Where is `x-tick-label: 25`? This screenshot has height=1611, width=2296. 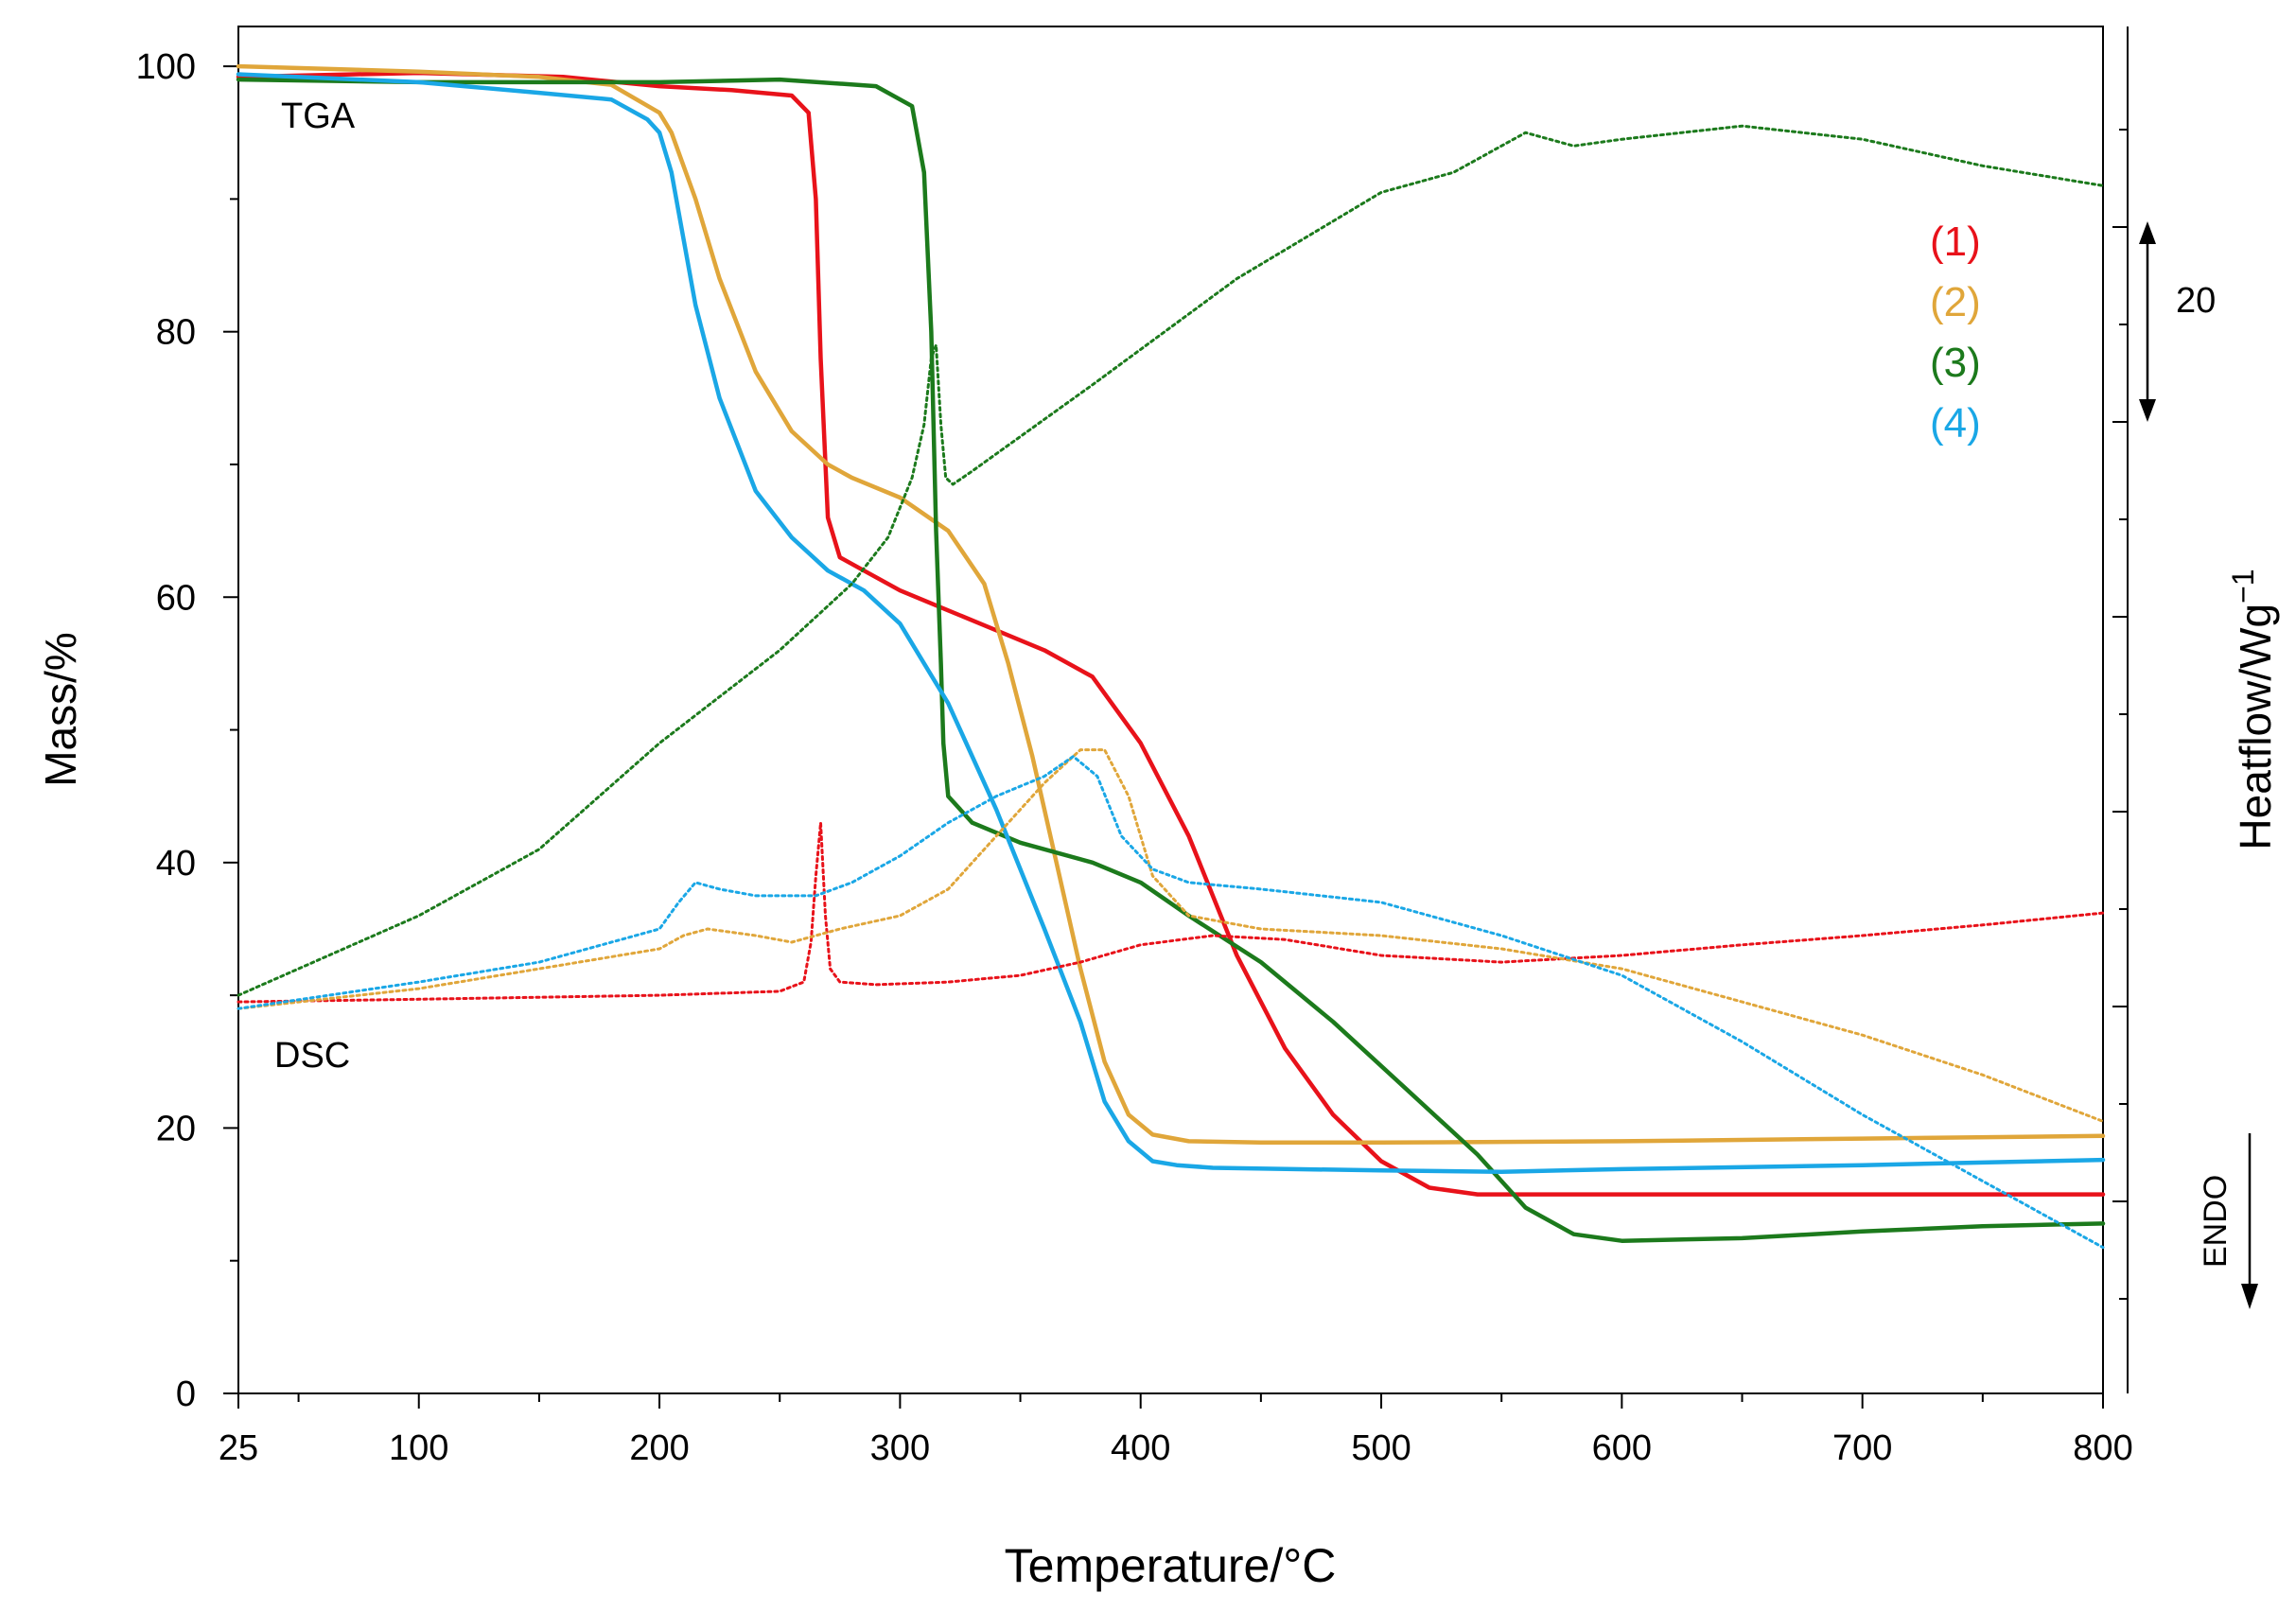 x-tick-label: 25 is located at coordinates (238, 1448).